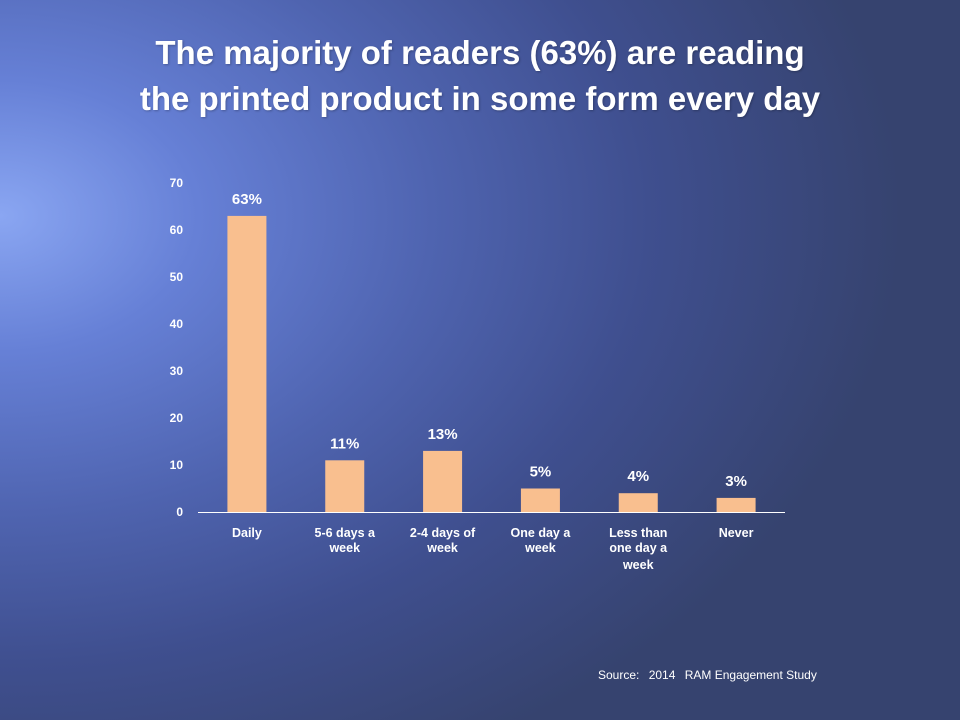 The height and width of the screenshot is (720, 960). What do you see at coordinates (638, 533) in the screenshot?
I see `x-tick-label: Less than` at bounding box center [638, 533].